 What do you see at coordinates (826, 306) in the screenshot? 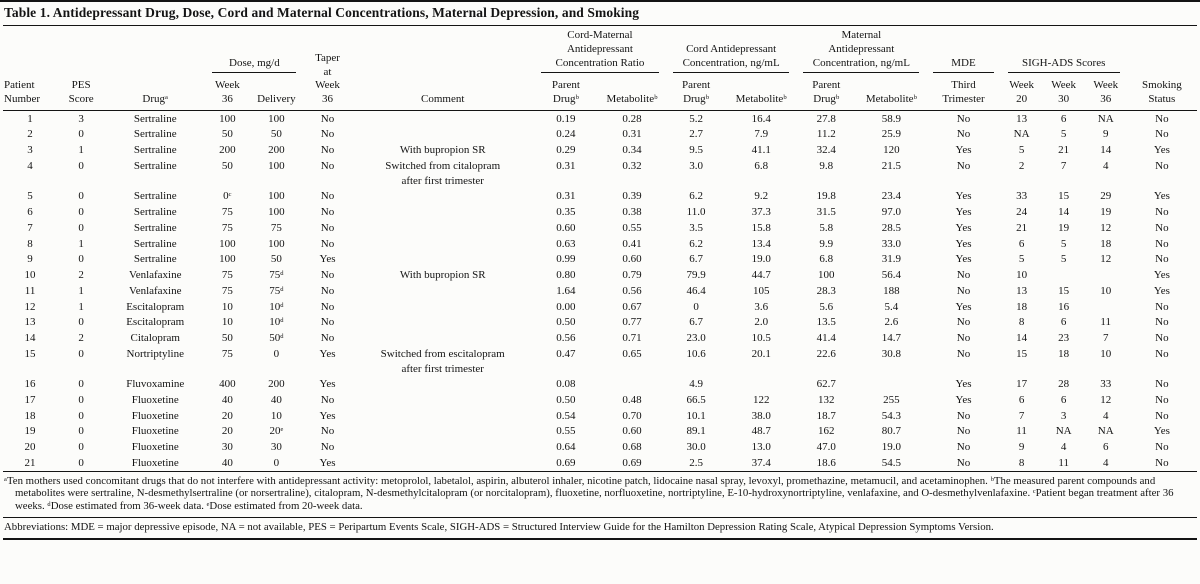
I see `cell-maternal-parent: 5.6` at bounding box center [826, 306].